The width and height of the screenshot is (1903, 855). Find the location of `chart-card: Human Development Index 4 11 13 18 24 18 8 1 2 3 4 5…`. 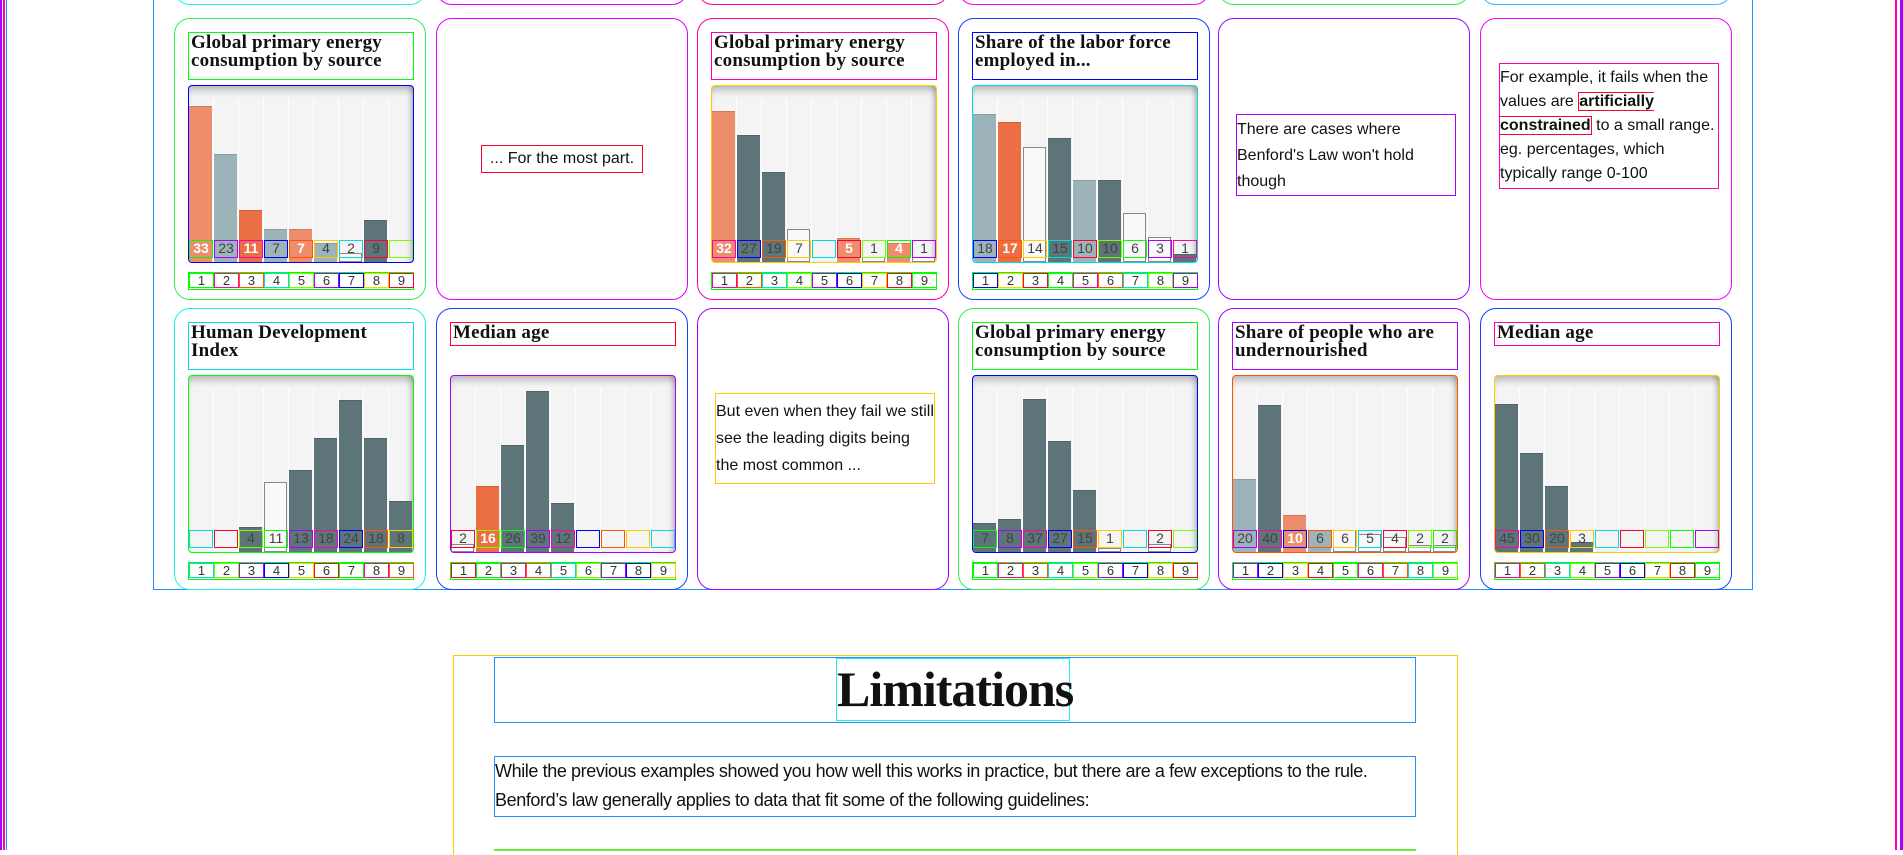

chart-card: Human Development Index 4 11 13 18 24 18 8 1 2 3 4 5… is located at coordinates (300, 449).